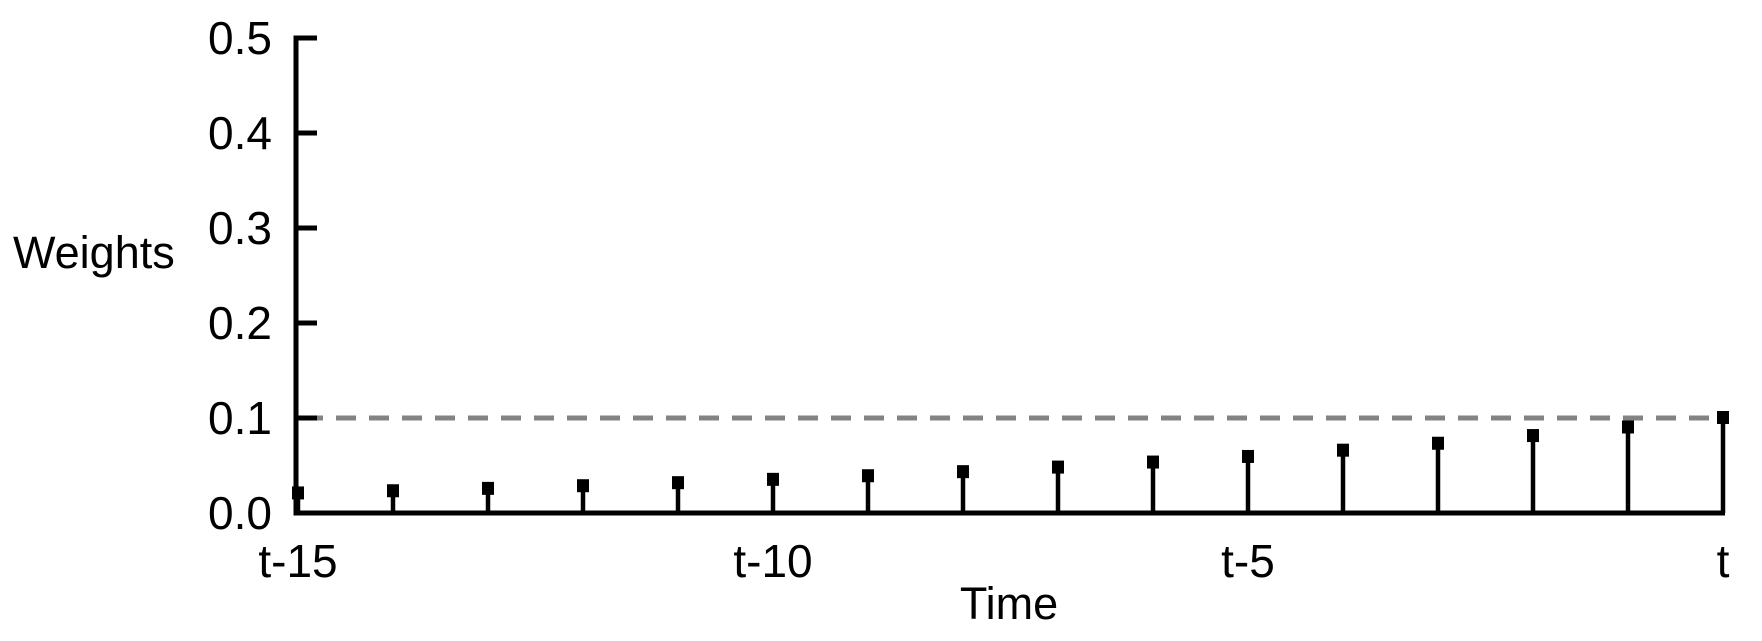  What do you see at coordinates (240, 228) in the screenshot?
I see `y-tick-label: 0.3` at bounding box center [240, 228].